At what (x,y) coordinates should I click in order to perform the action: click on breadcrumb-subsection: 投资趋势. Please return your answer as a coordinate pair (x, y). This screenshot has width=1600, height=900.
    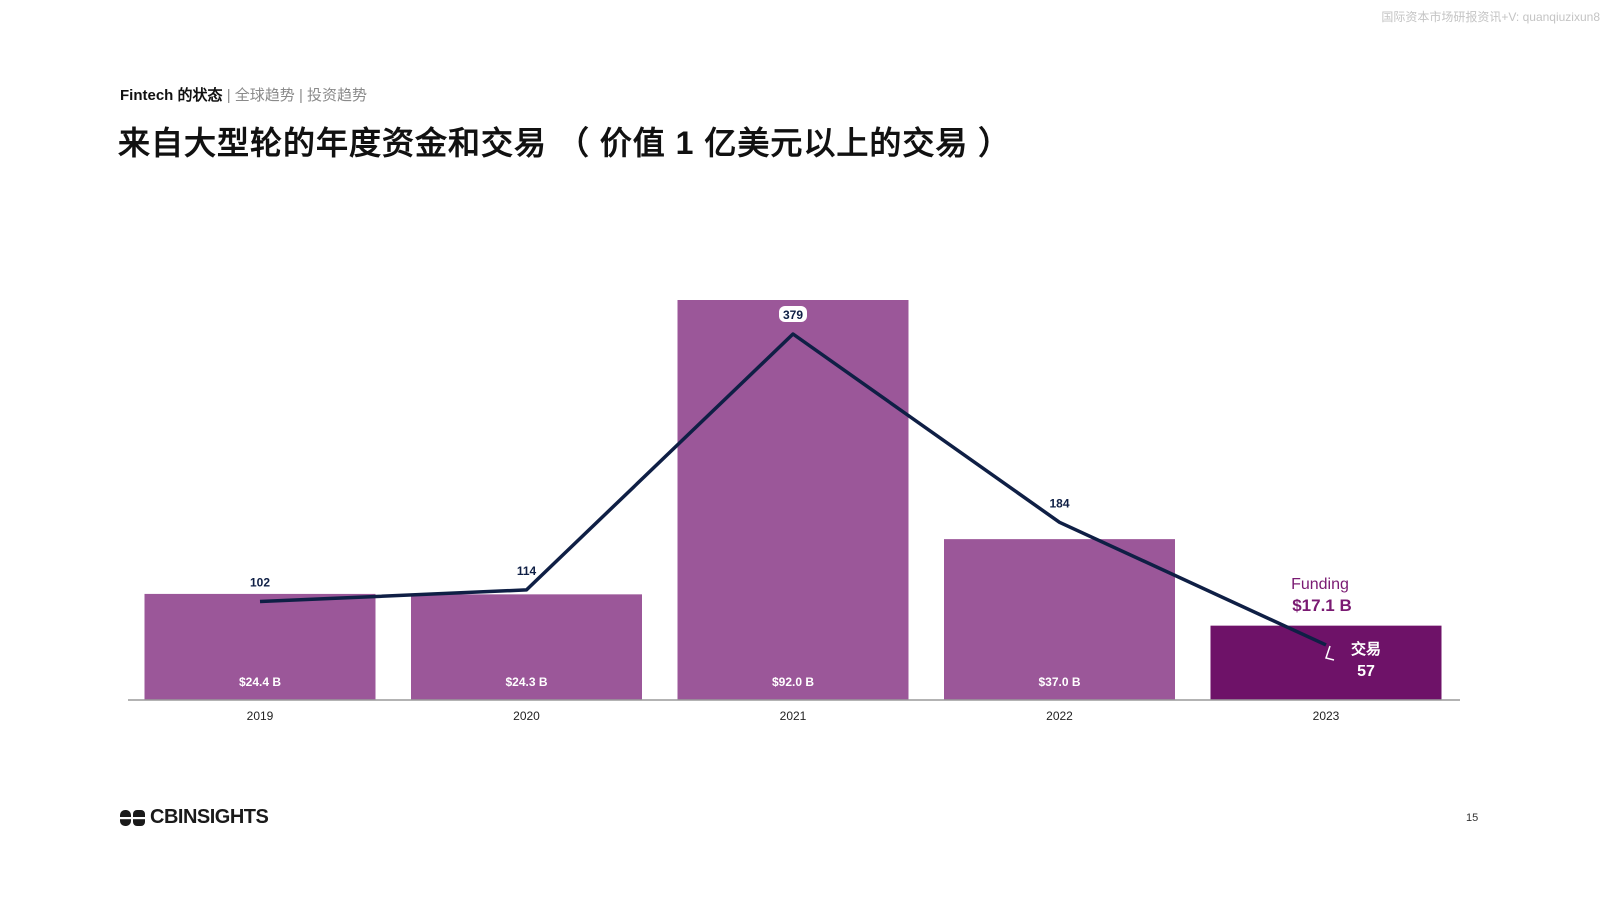
    Looking at the image, I should click on (337, 95).